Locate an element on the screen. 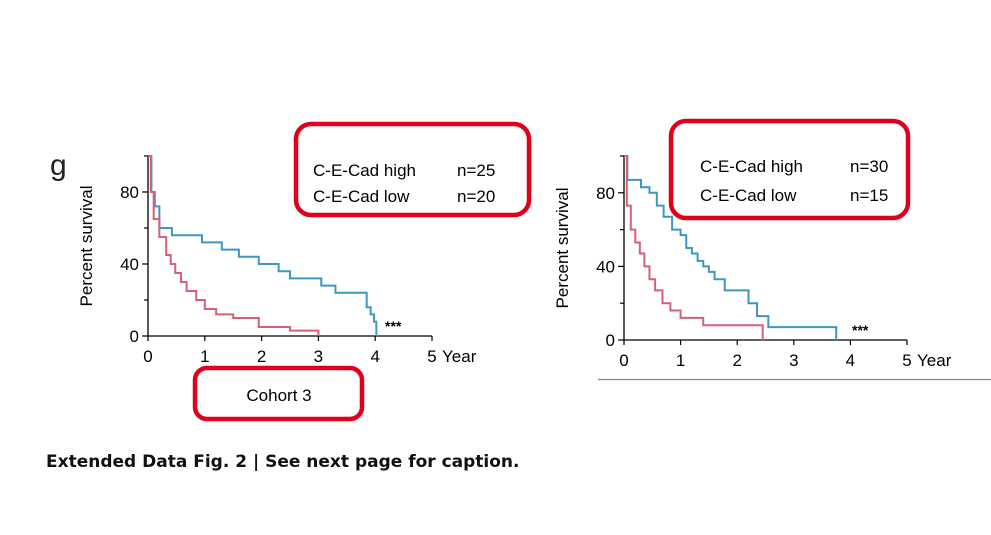 This screenshot has width=991, height=535. legend-n-count: n=15 is located at coordinates (869, 195).